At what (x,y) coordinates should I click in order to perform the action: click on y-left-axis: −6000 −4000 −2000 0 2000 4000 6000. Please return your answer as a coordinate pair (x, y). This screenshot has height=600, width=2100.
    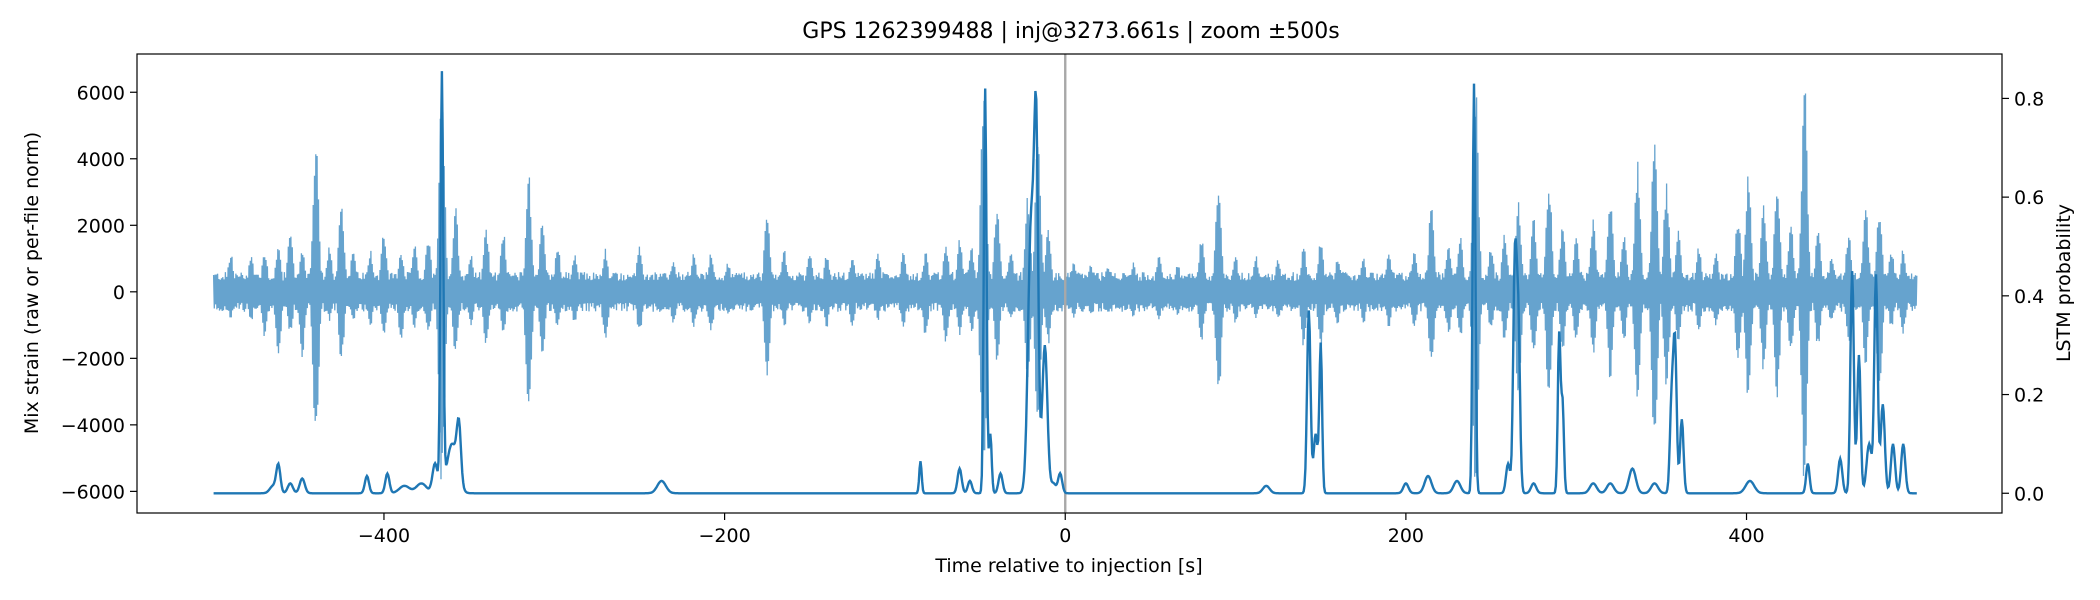
    Looking at the image, I should click on (99, 292).